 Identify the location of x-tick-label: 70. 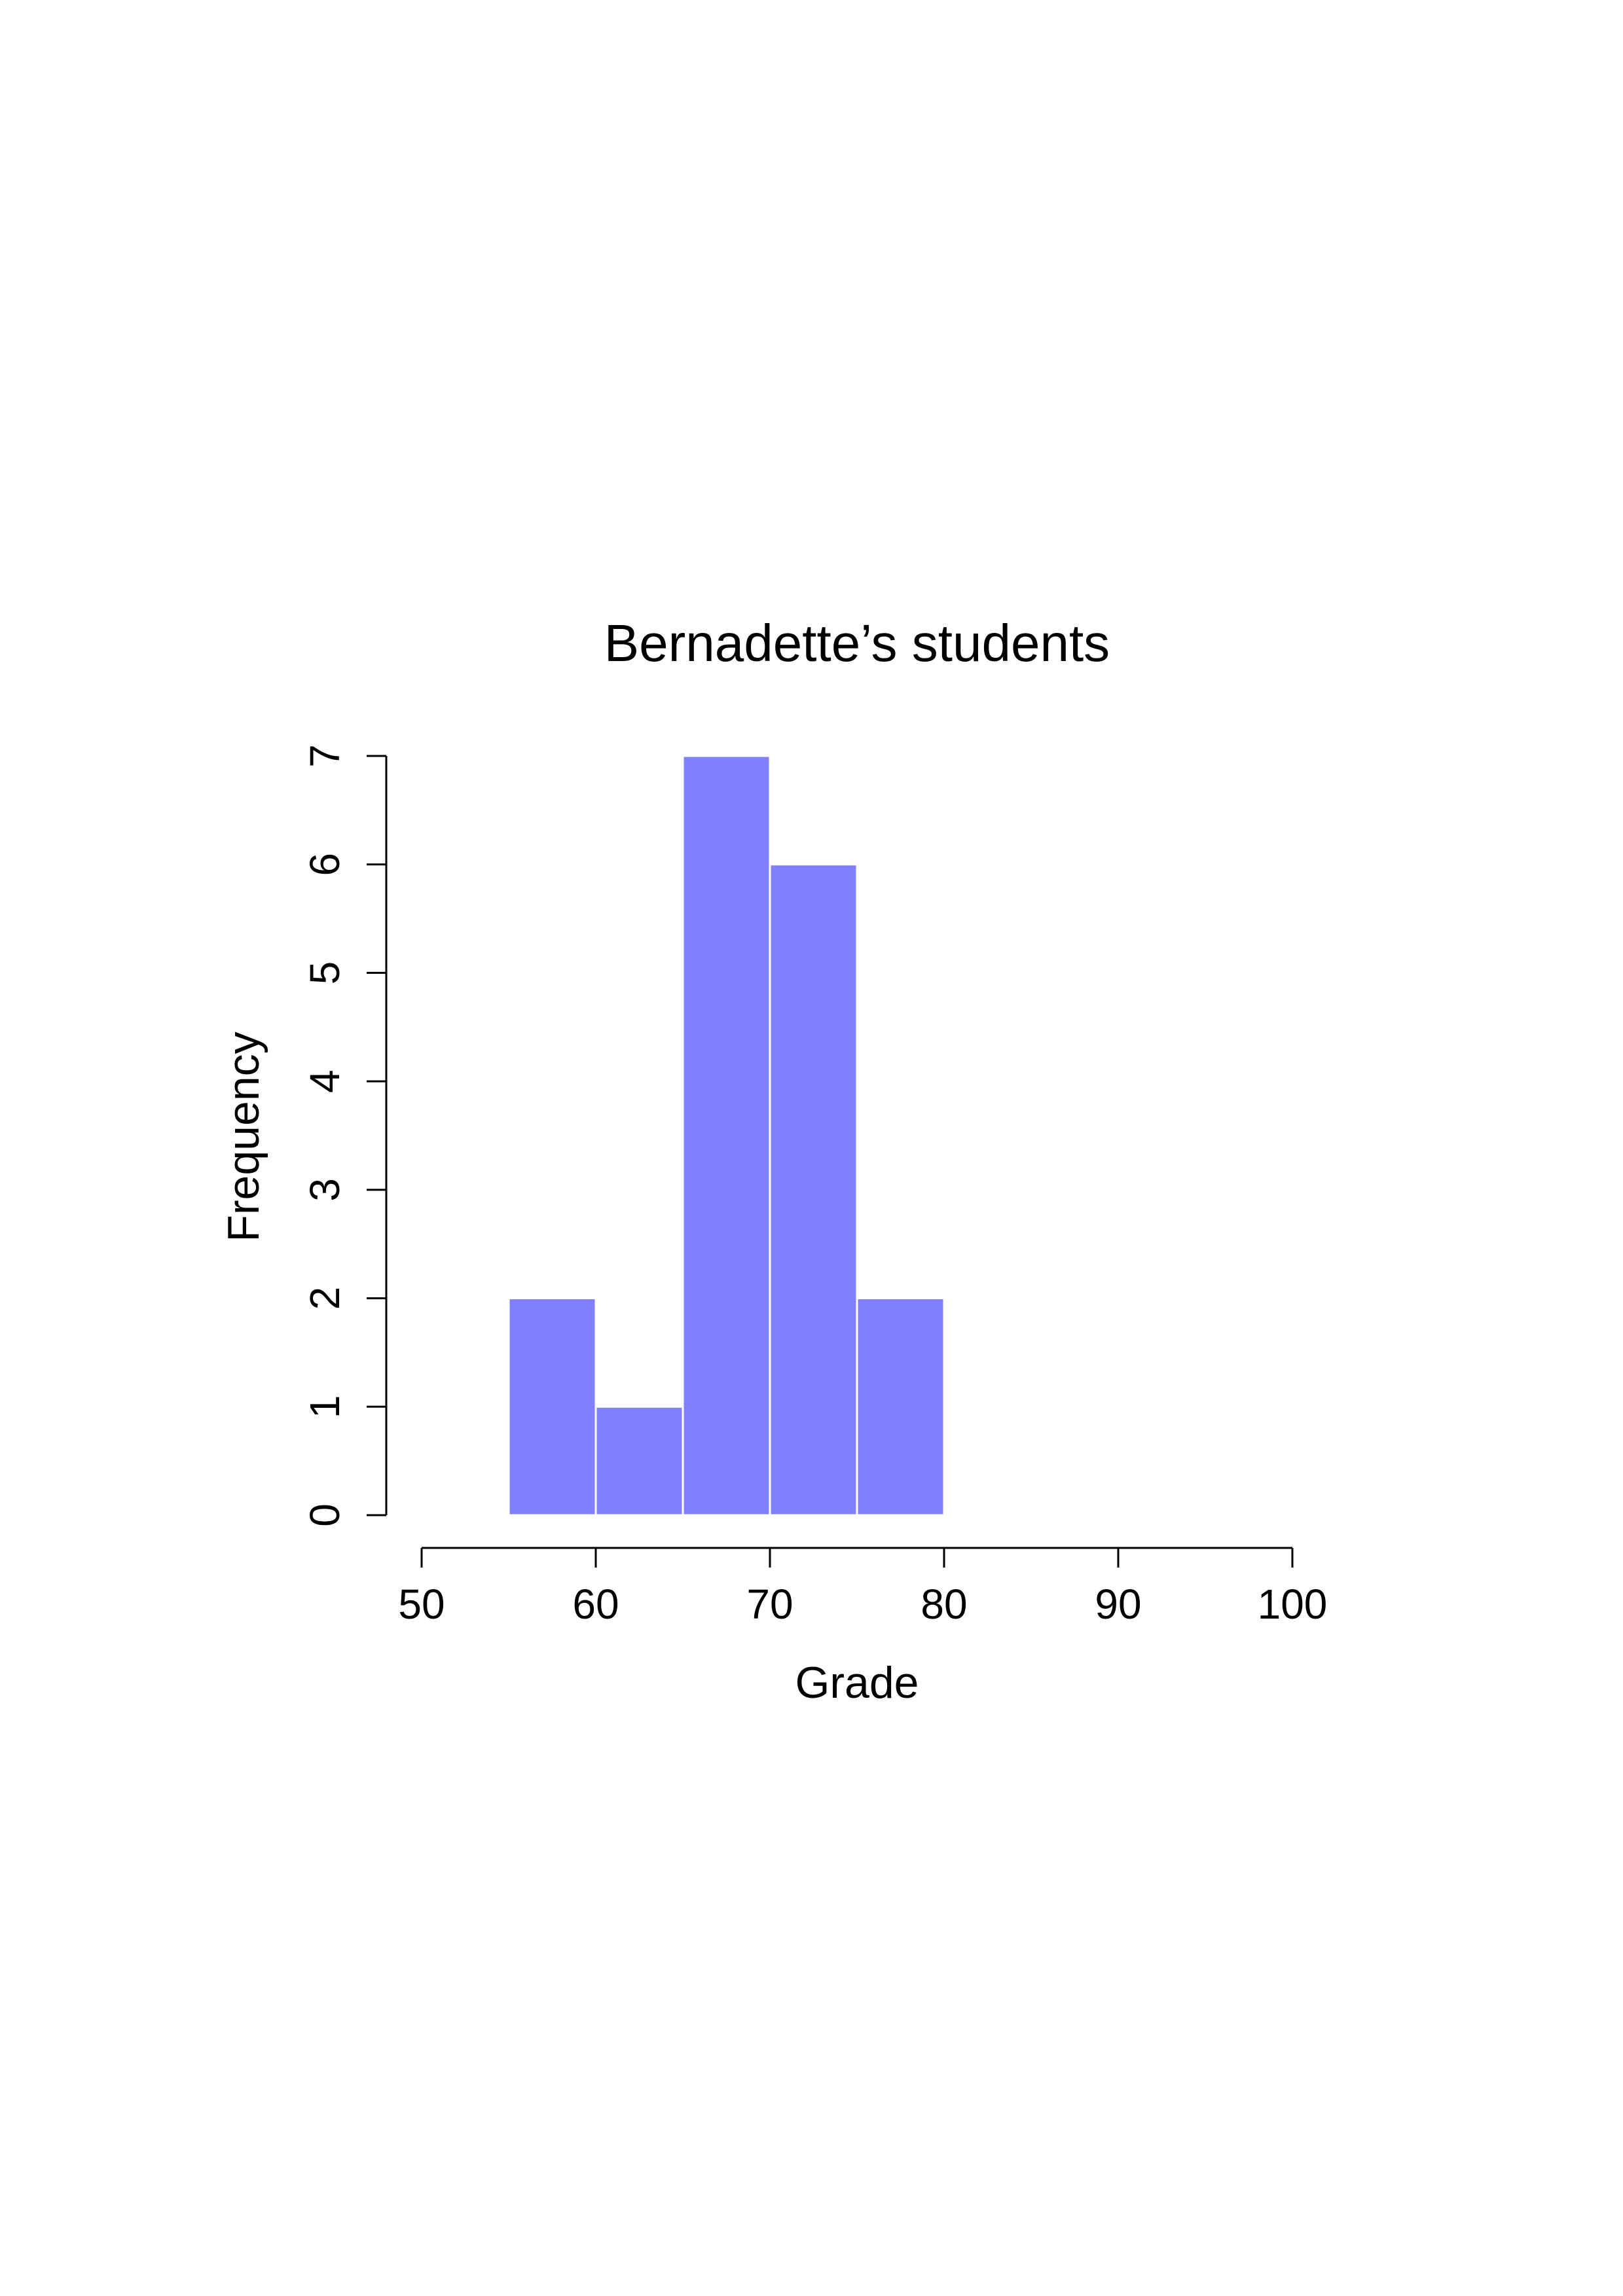
(769, 1604).